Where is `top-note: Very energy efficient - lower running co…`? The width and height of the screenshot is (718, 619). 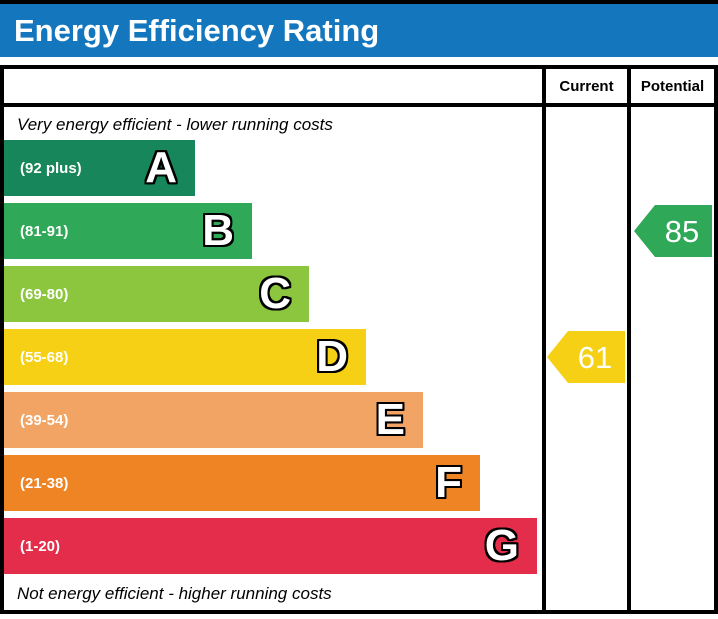 top-note: Very energy efficient - lower running co… is located at coordinates (175, 124).